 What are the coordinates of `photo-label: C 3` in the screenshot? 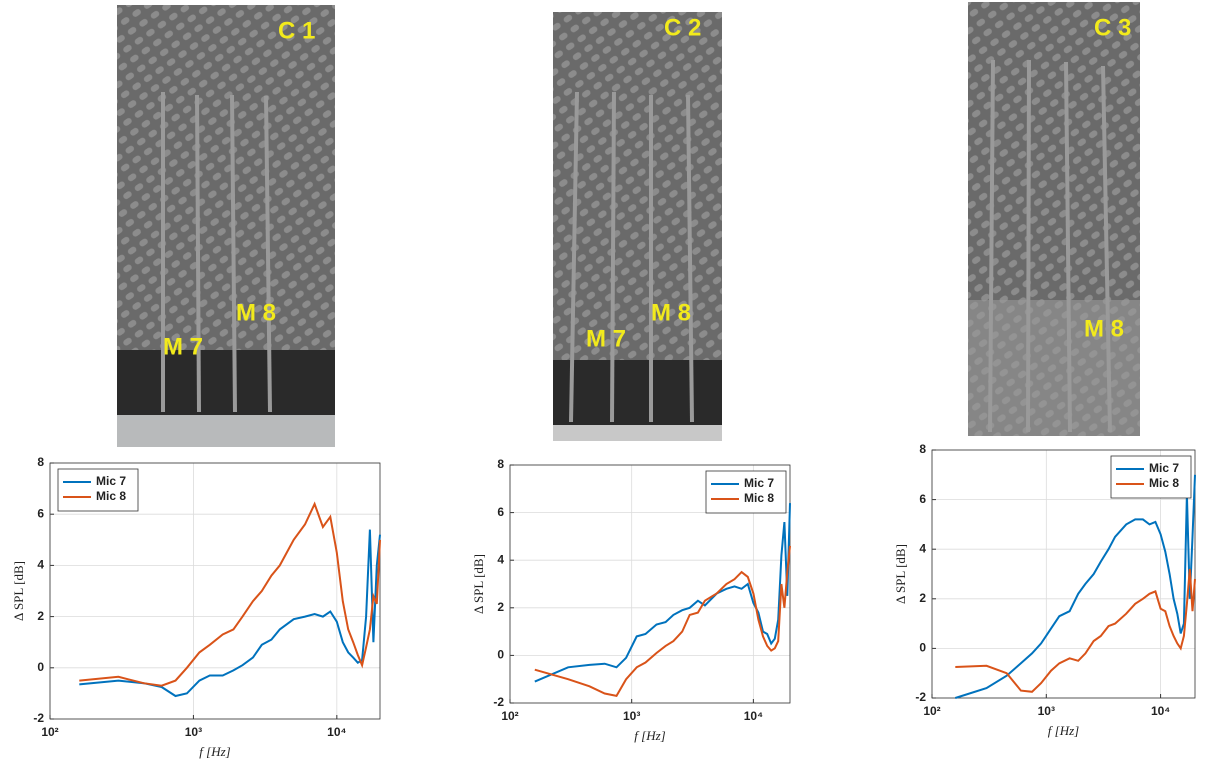 It's located at (1112, 27).